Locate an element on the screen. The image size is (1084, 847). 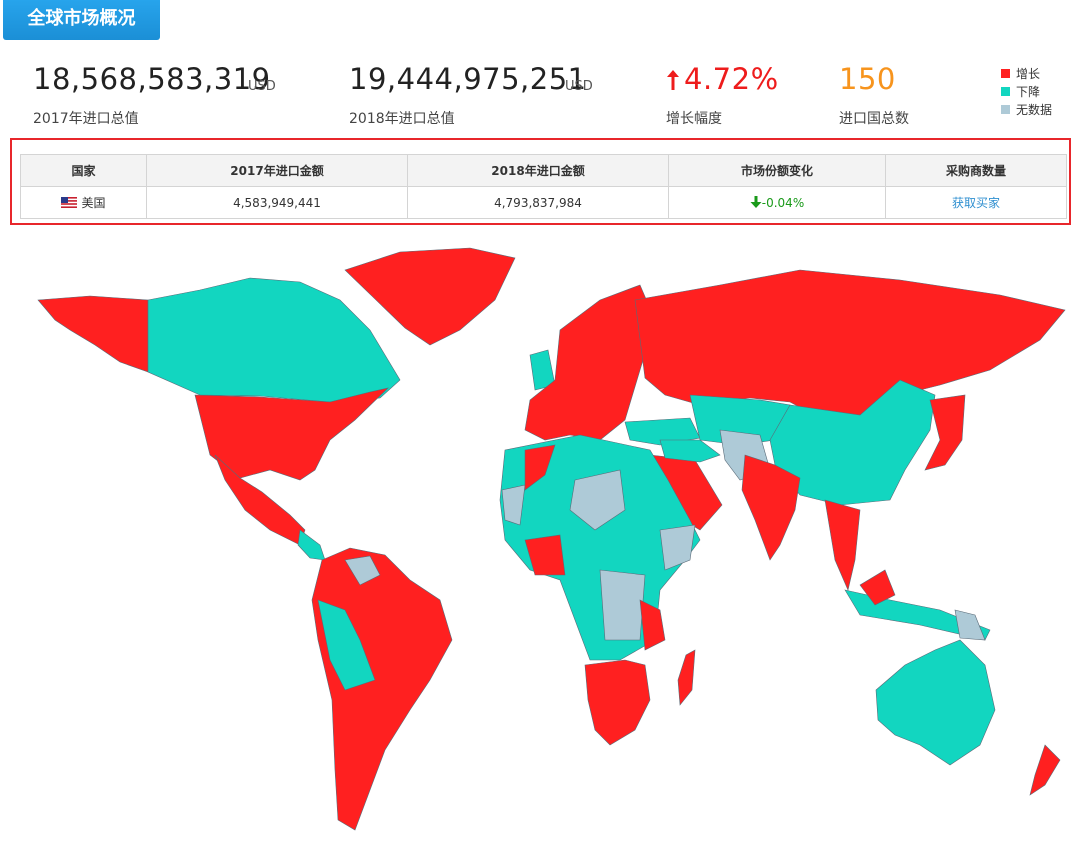
stat-value: 4.72% is located at coordinates (731, 79).